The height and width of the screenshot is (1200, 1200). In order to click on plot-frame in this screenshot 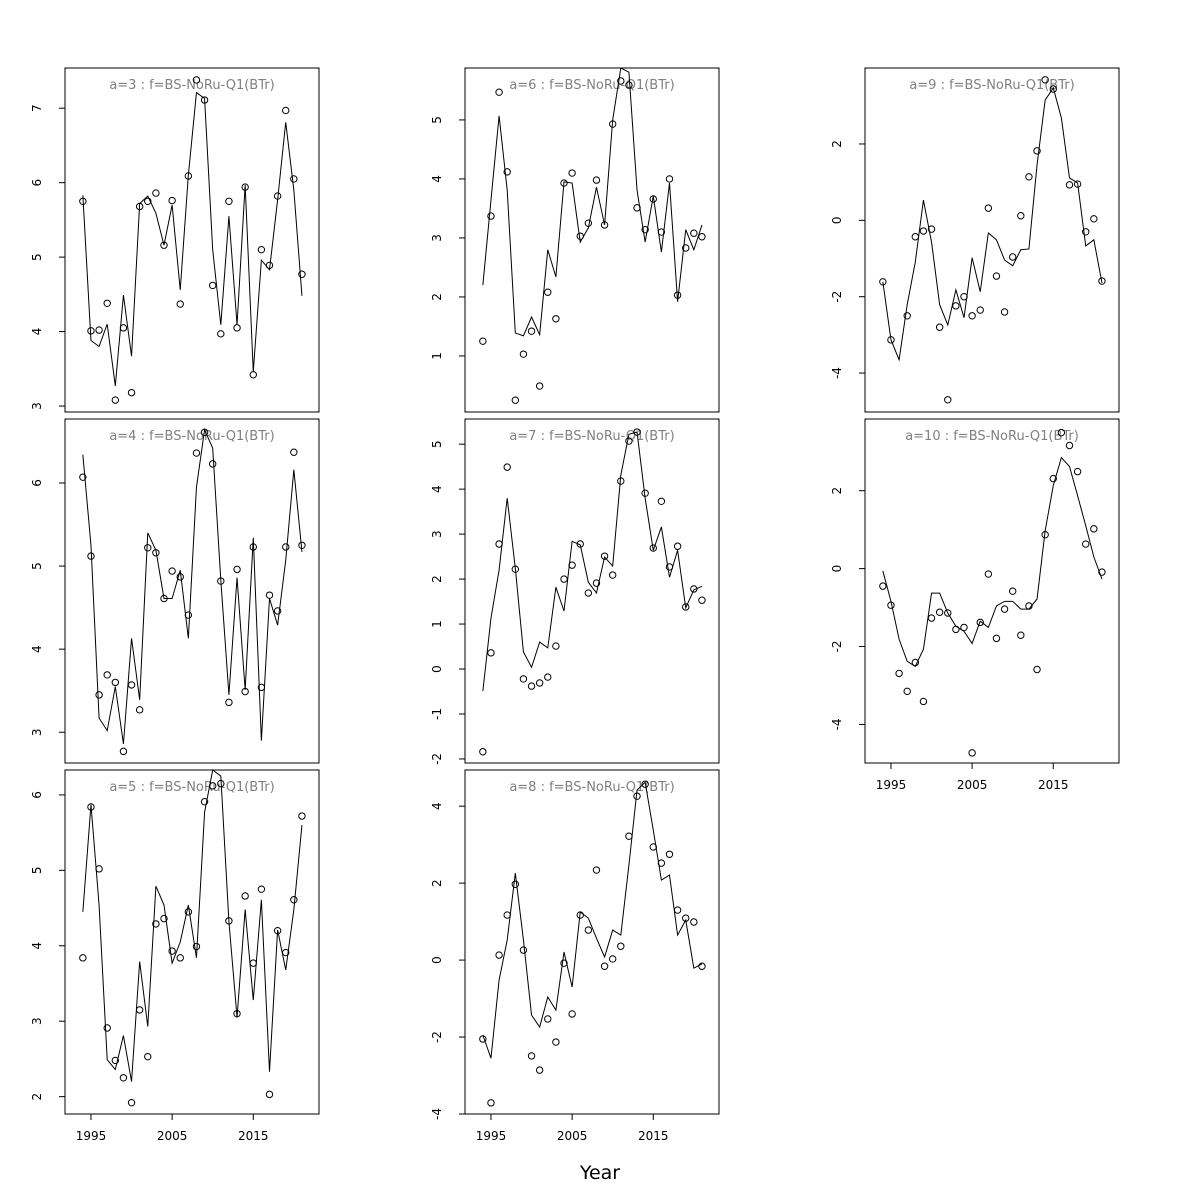, I will do `click(992, 240)`.